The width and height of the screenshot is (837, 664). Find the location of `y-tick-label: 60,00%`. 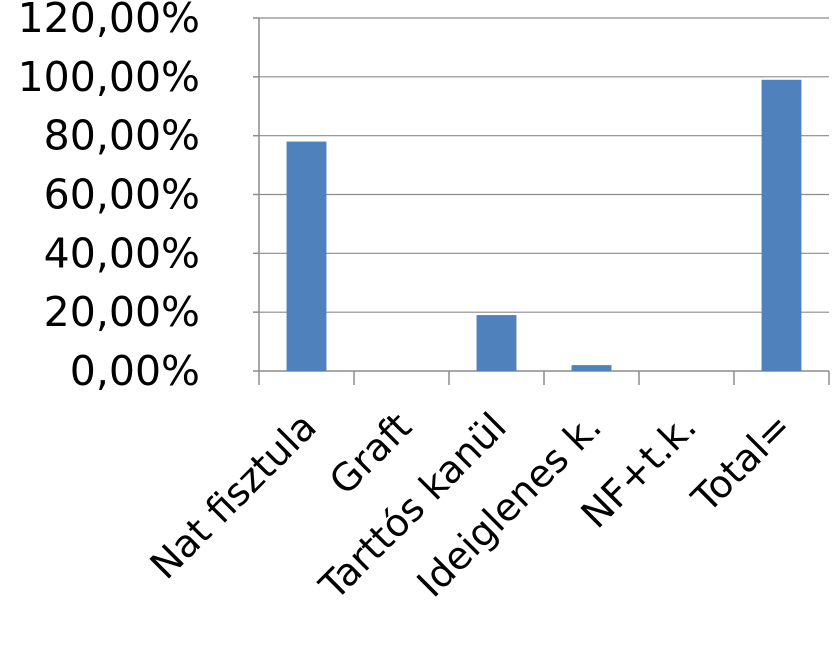

y-tick-label: 60,00% is located at coordinates (122, 195).